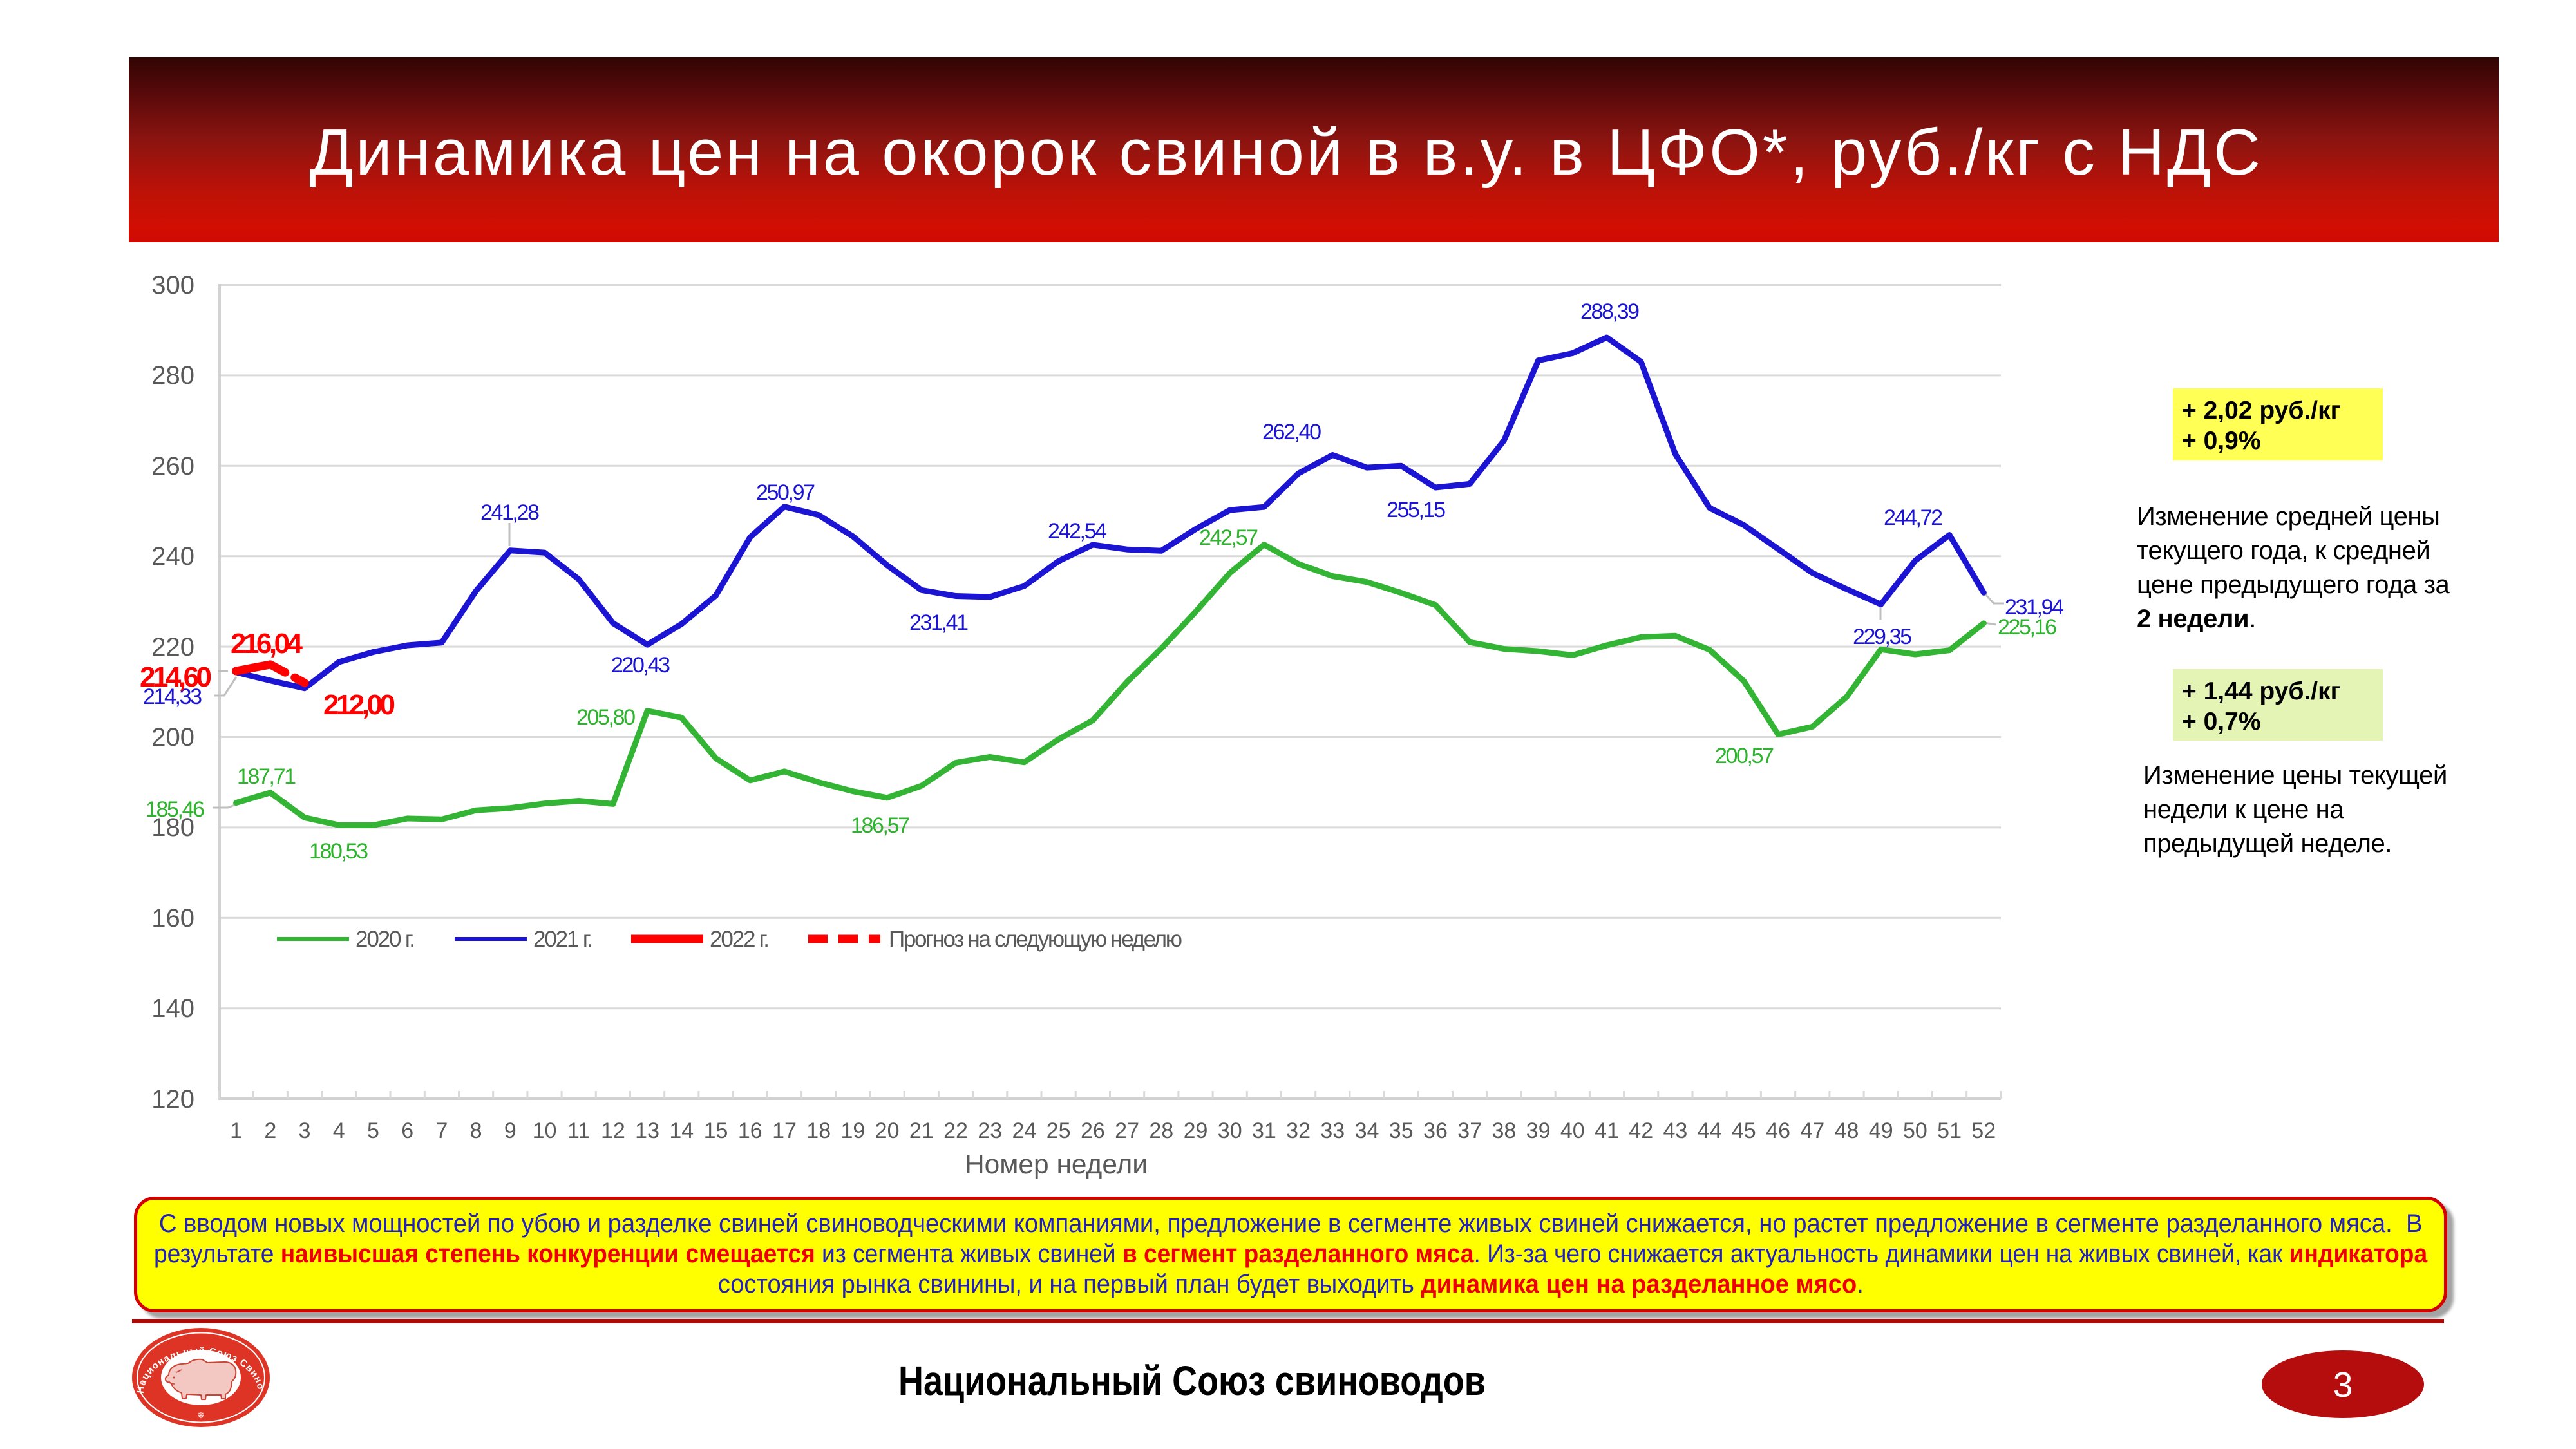 Image resolution: width=2576 pixels, height=1449 pixels. Describe the element at coordinates (1882, 637) in the screenshot. I see `svg-text: 229,35` at that location.